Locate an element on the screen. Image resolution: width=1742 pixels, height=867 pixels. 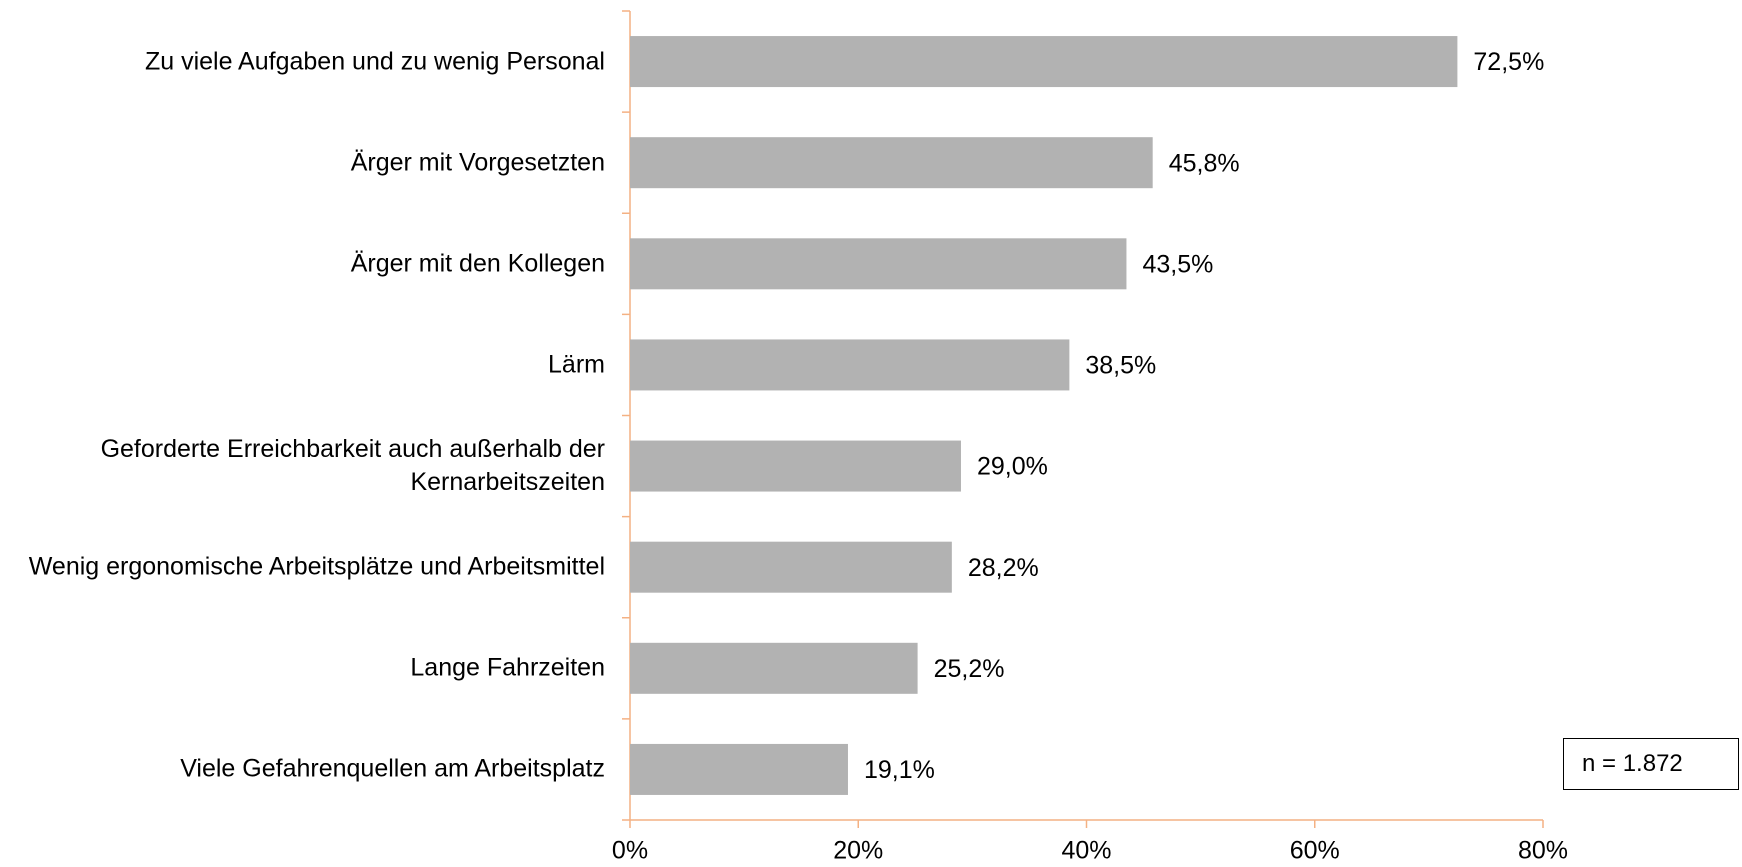
category-label: Ärger mit Vorgesetzten is located at coordinates (477, 162).